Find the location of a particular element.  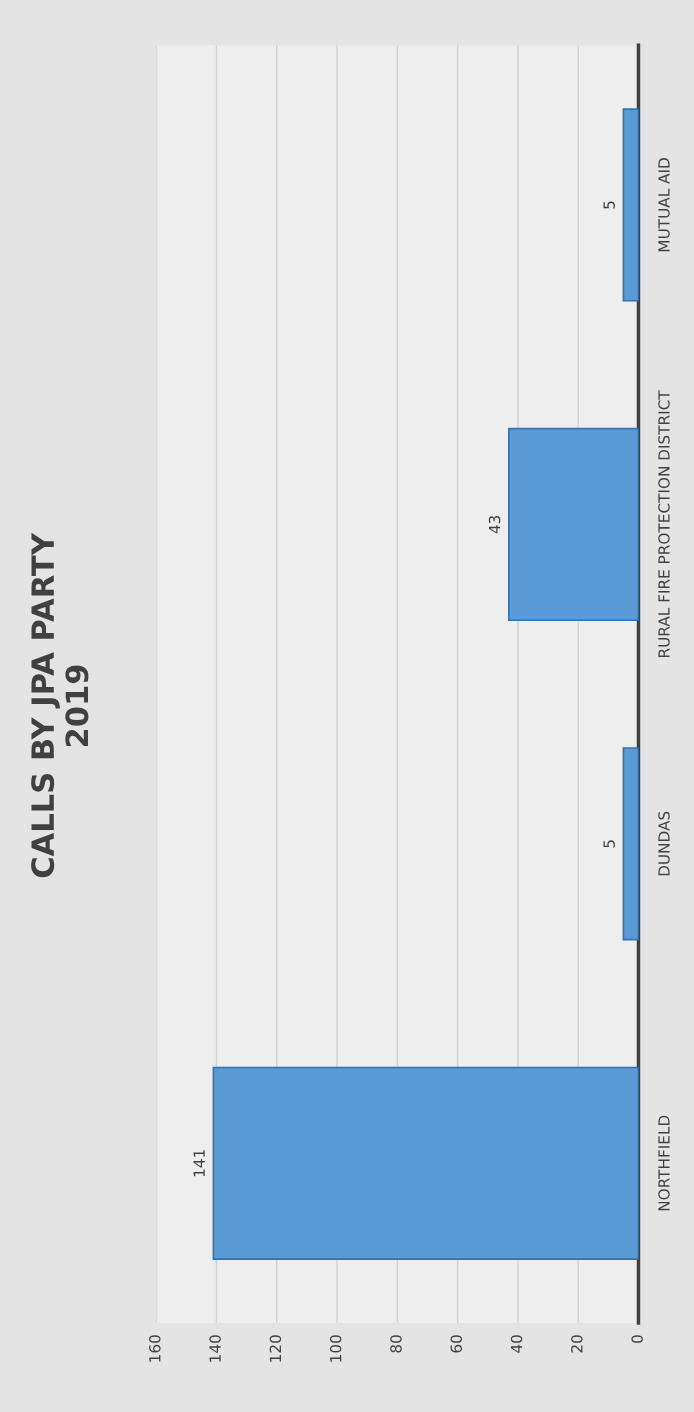

x-tick-label: 0 is located at coordinates (637, 1339).